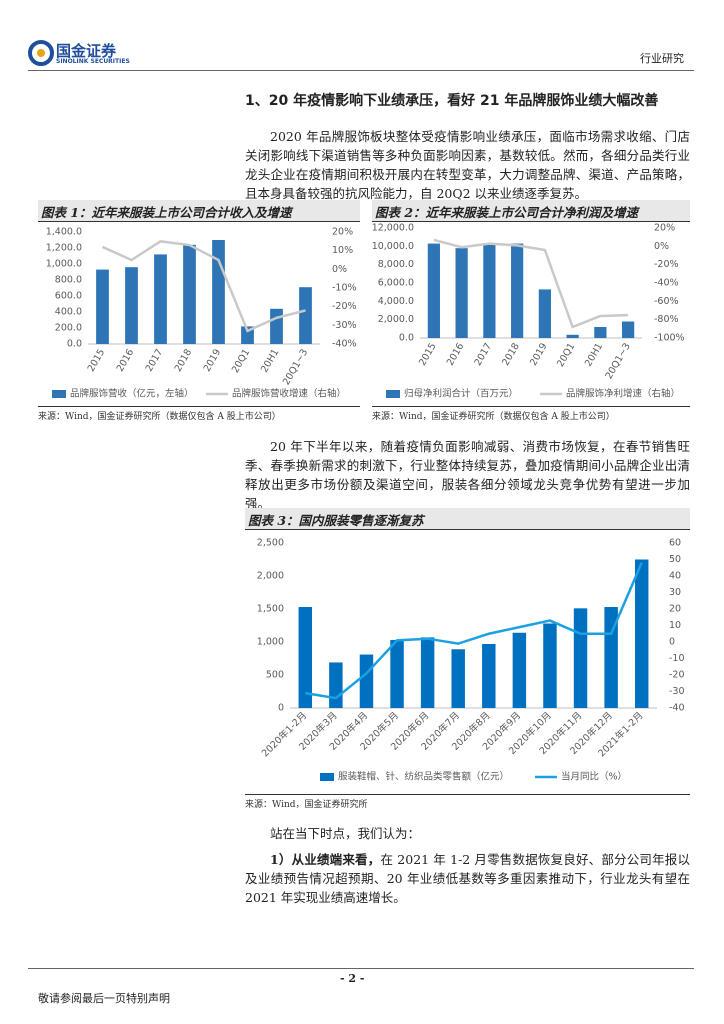 This screenshot has height=1024, width=724. I want to click on y2-tick-label: 10%, so click(342, 250).